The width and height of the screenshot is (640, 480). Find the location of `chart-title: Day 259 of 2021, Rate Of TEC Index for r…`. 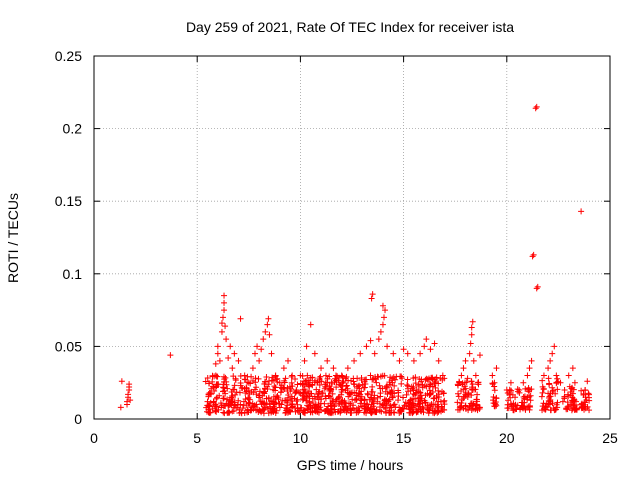

chart-title: Day 259 of 2021, Rate Of TEC Index for r… is located at coordinates (350, 27).